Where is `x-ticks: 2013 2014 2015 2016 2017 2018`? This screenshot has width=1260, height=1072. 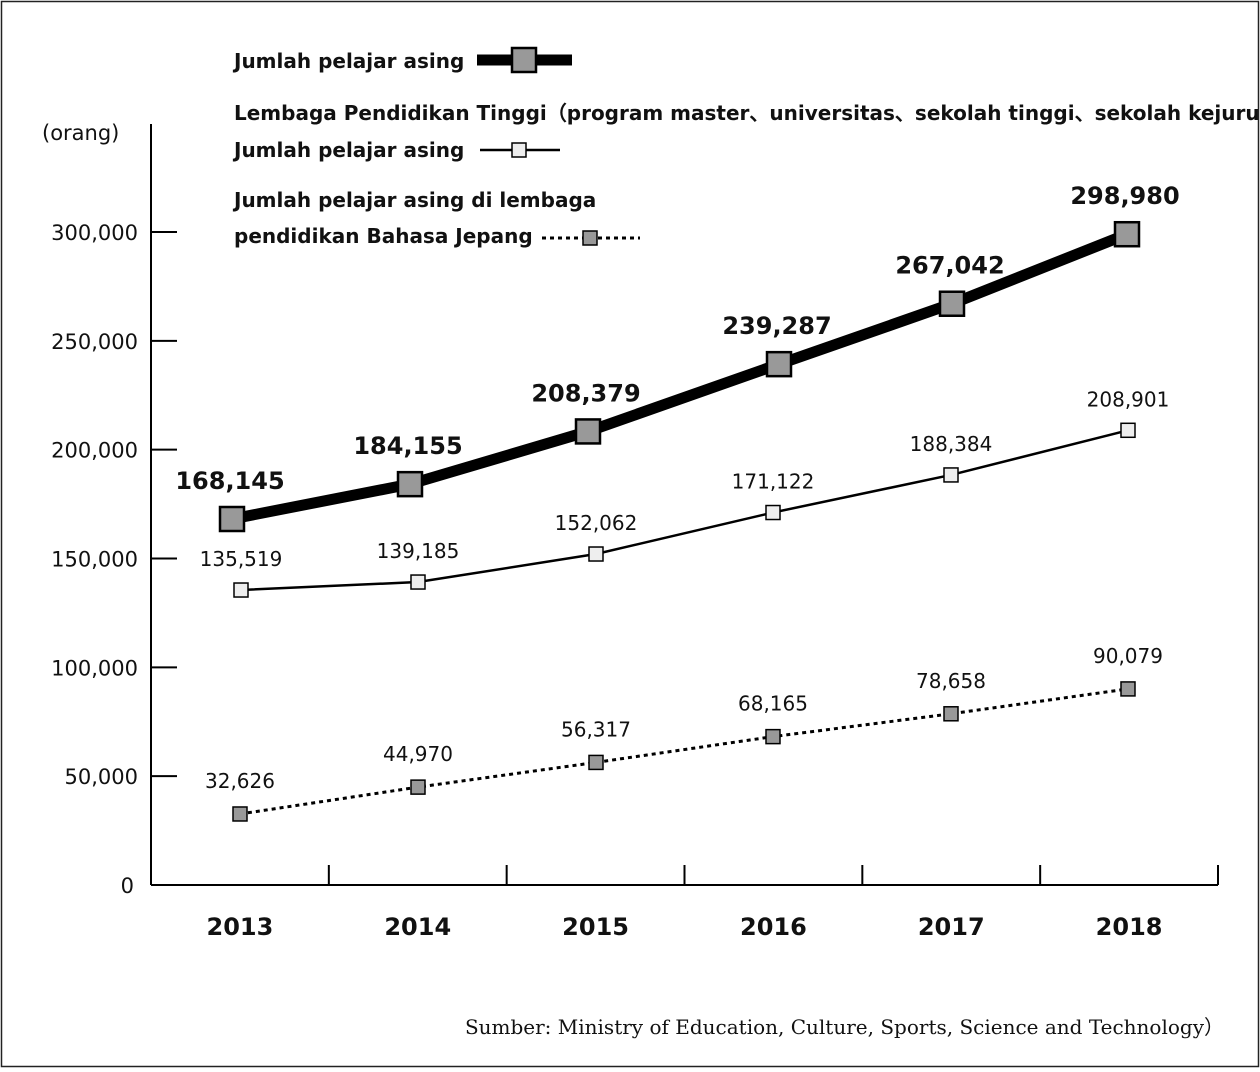
x-ticks: 2013 2014 2015 2016 2017 2018 is located at coordinates (713, 903).